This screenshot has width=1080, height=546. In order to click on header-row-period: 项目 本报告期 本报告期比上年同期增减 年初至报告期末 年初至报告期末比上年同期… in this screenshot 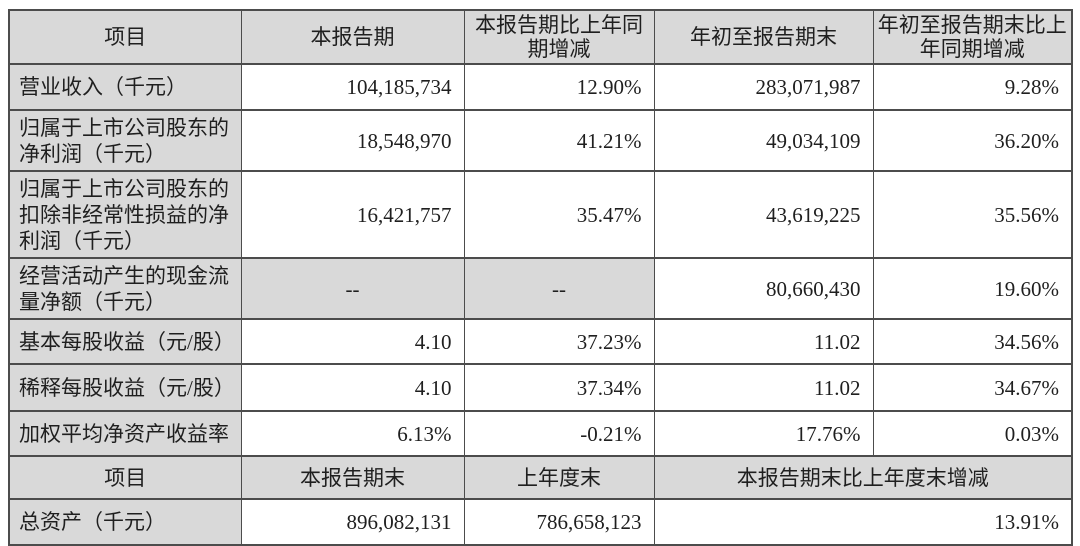, I will do `click(540, 37)`.